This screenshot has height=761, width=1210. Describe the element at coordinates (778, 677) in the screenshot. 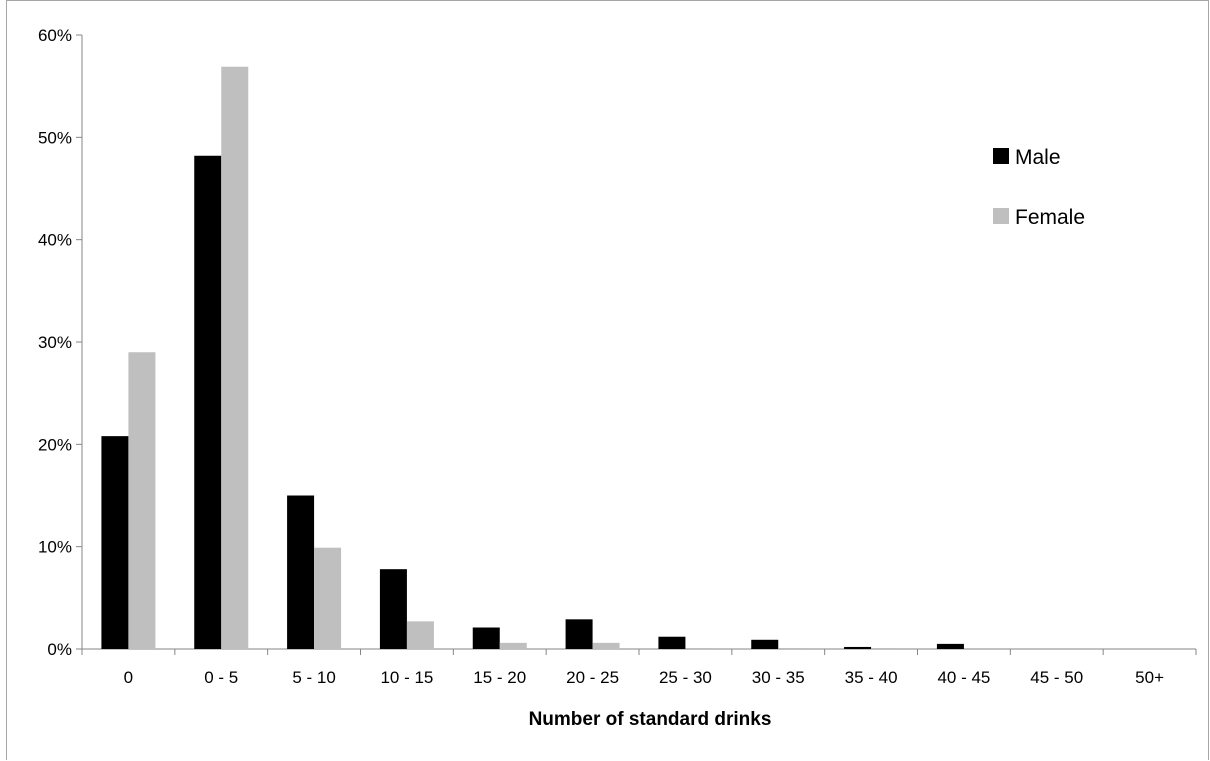

I see `x-tick-label: 30 - 35` at that location.